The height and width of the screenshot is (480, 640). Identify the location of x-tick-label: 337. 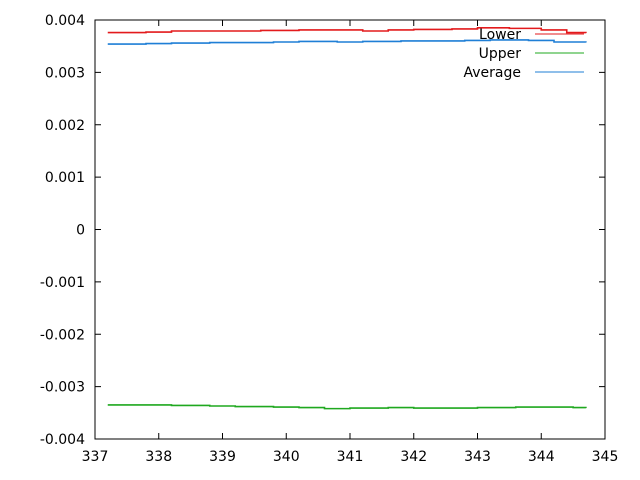
(95, 457).